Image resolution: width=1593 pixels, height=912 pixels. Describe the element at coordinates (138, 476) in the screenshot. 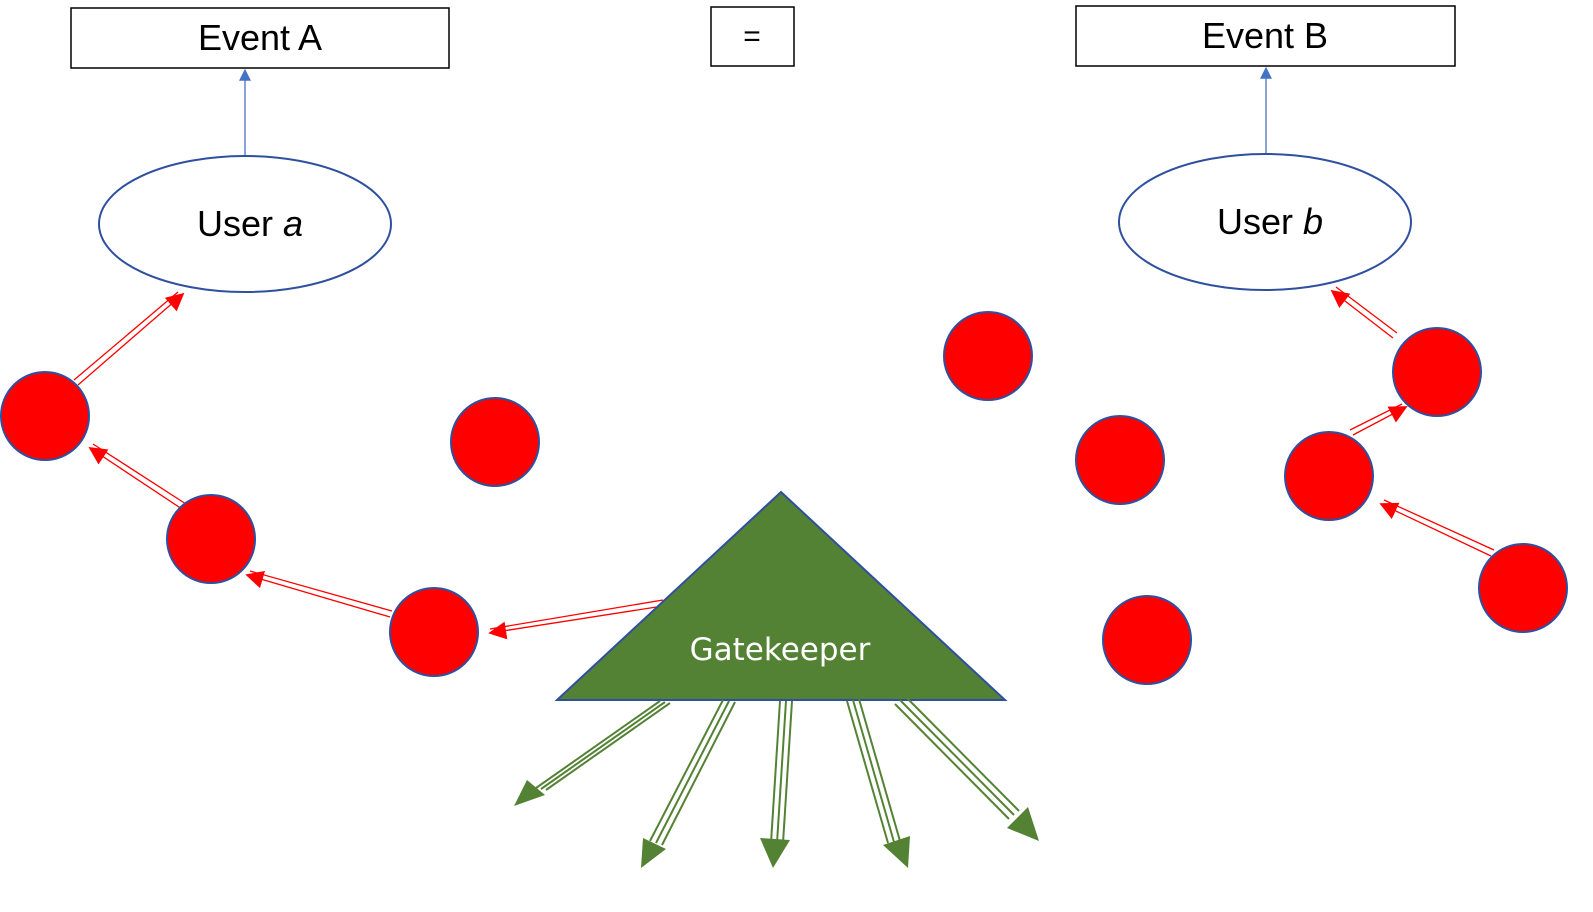

I see `arrow-node2-to-node1` at that location.